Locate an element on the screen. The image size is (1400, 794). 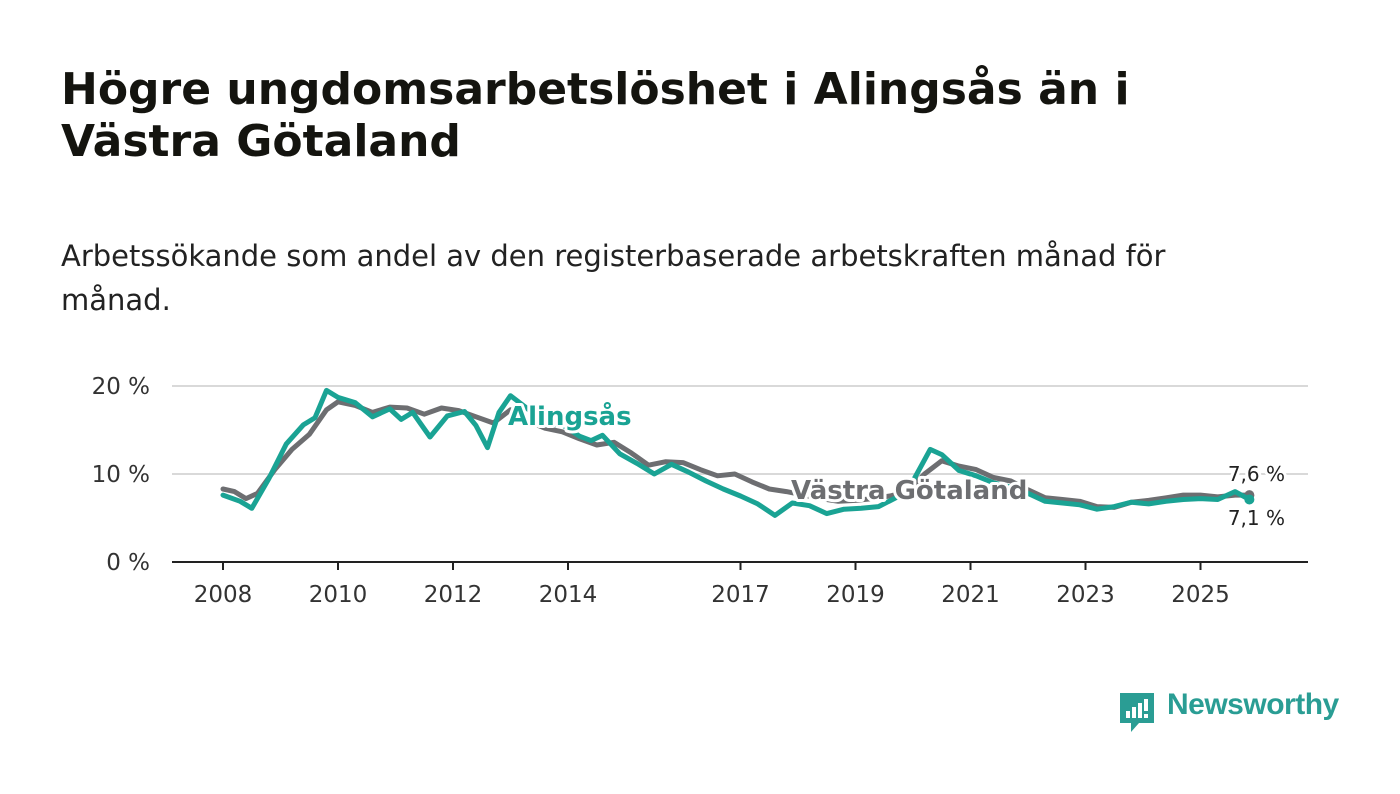
end-value-vastra-gotaland: 7,6 % is located at coordinates (1256, 474).